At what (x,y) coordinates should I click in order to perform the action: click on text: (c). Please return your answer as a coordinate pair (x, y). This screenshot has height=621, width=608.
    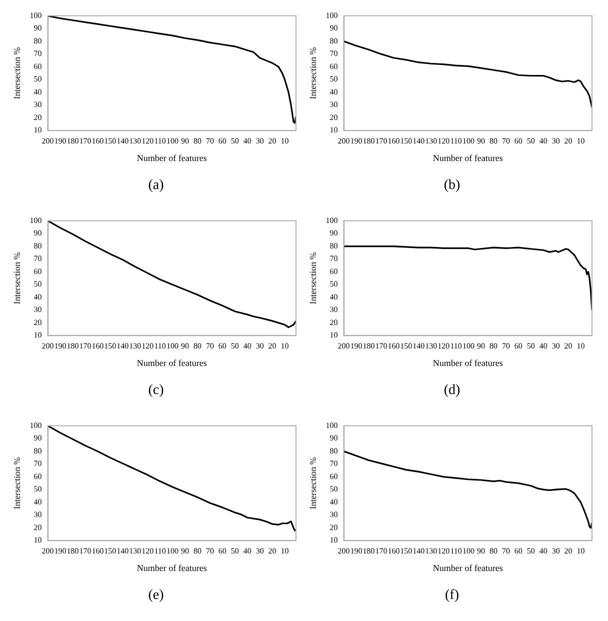
    Looking at the image, I should click on (156, 391).